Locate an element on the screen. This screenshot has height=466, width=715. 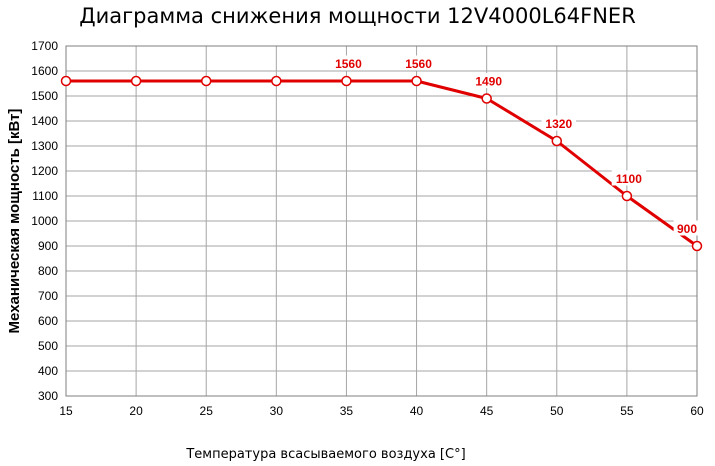
x-tick-labels: 15 20 25 30 35 40 45 50 55 60 is located at coordinates (381, 411).